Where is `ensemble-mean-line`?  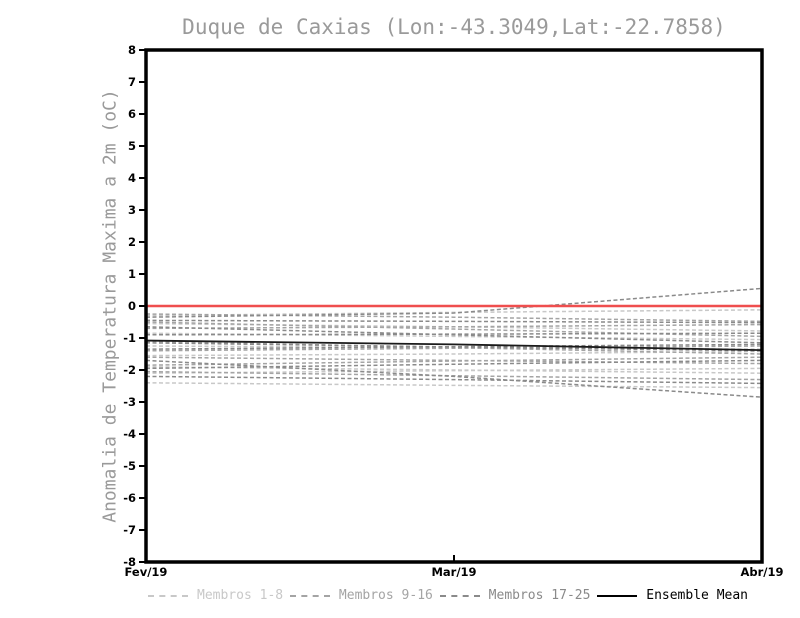 ensemble-mean-line is located at coordinates (454, 345).